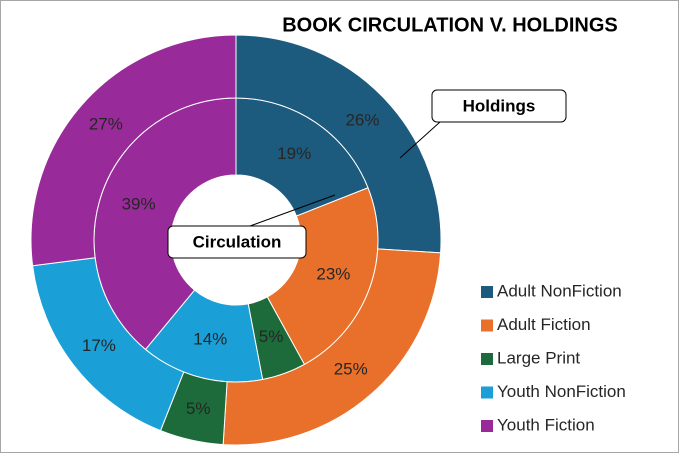 This screenshot has height=453, width=679. Describe the element at coordinates (559, 290) in the screenshot. I see `legend-label: Adult NonFiction` at that location.